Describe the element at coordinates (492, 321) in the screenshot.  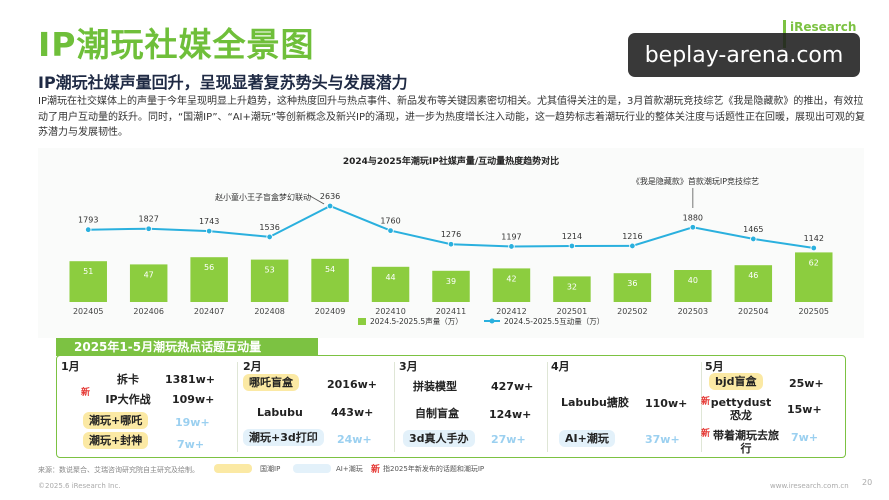
I see `legend-swatch-point` at that location.